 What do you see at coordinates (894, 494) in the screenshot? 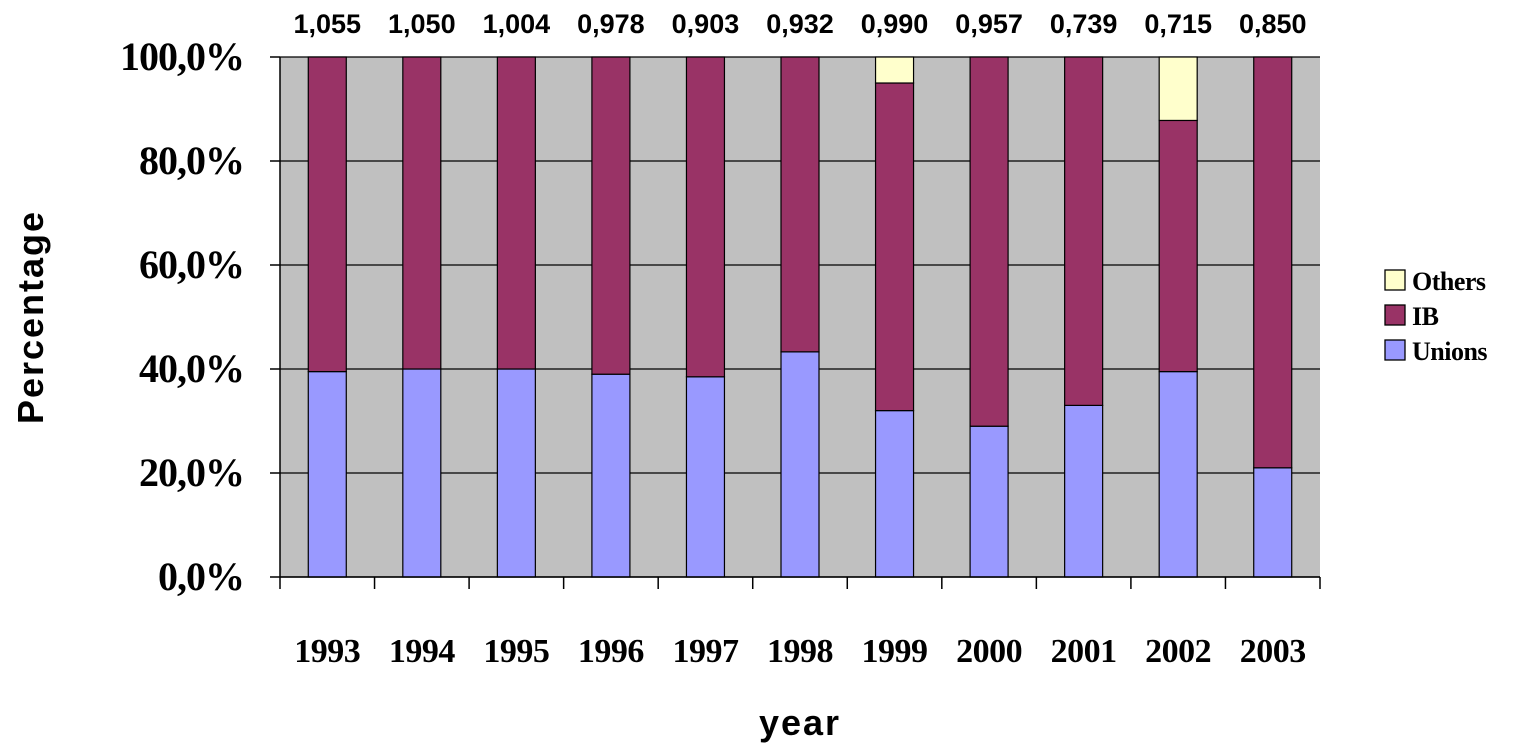
I see `bar-segment-unions-1999` at bounding box center [894, 494].